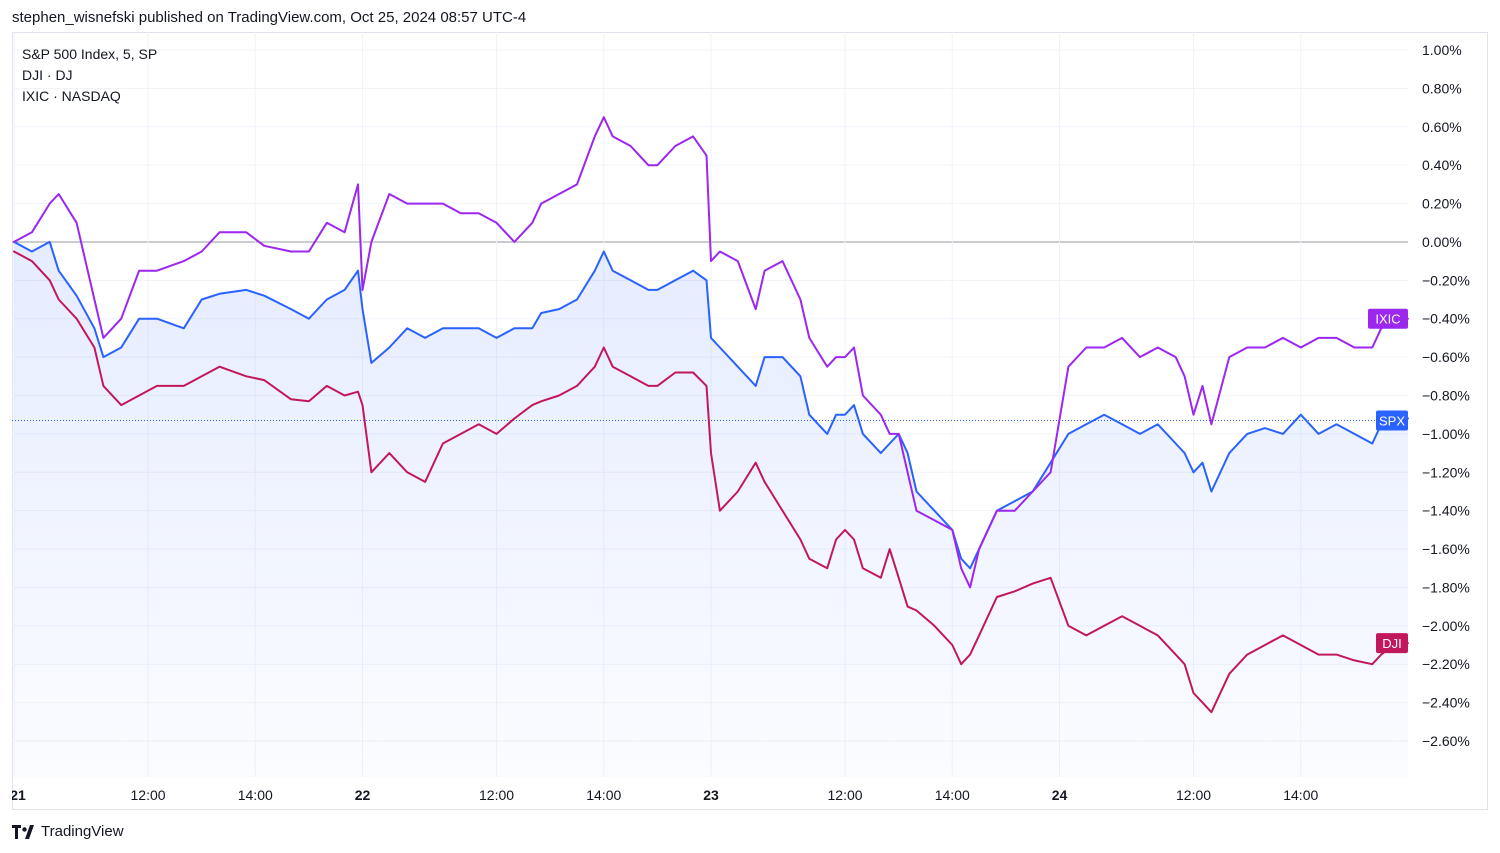  Describe the element at coordinates (1446, 472) in the screenshot. I see `y-tick-label: −1.20%` at that location.